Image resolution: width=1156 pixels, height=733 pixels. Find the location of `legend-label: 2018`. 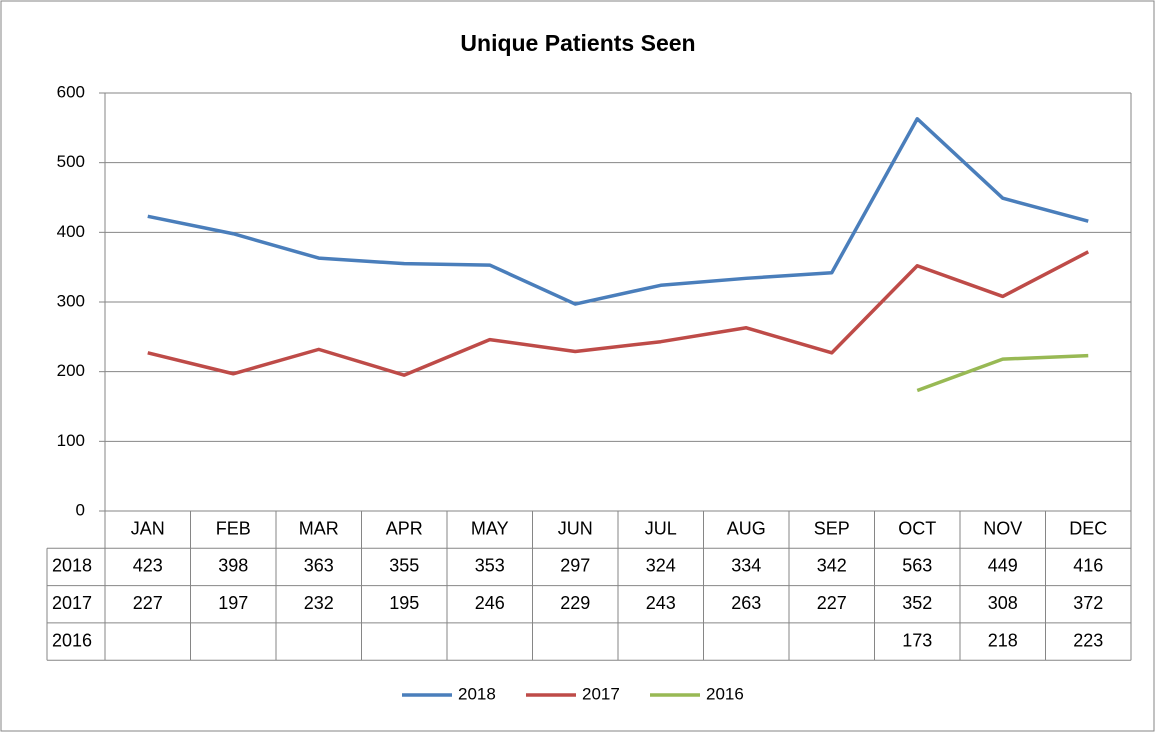

legend-label: 2018 is located at coordinates (477, 693).